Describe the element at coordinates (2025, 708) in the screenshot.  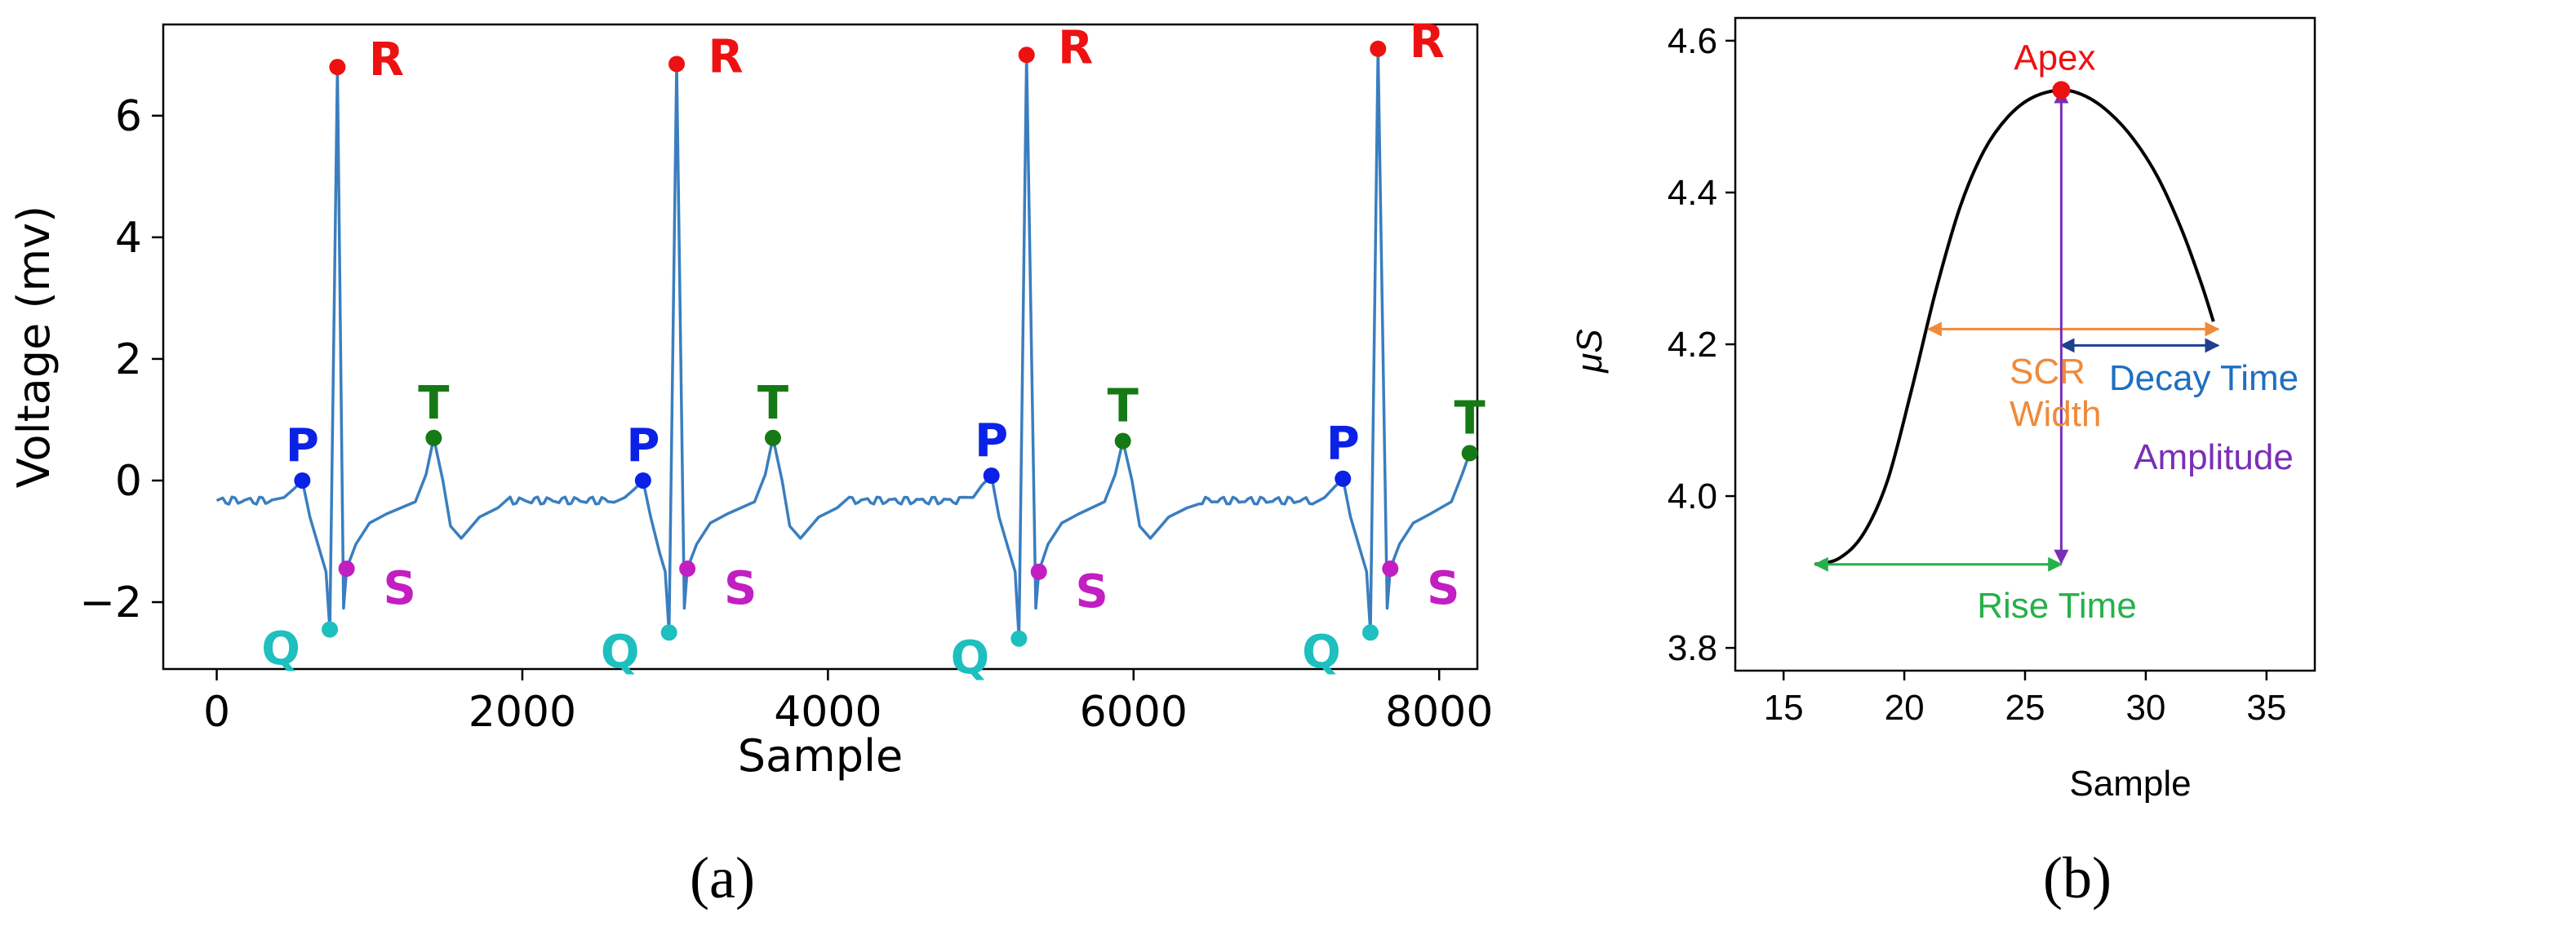
I see `x-tick-label: 25` at that location.